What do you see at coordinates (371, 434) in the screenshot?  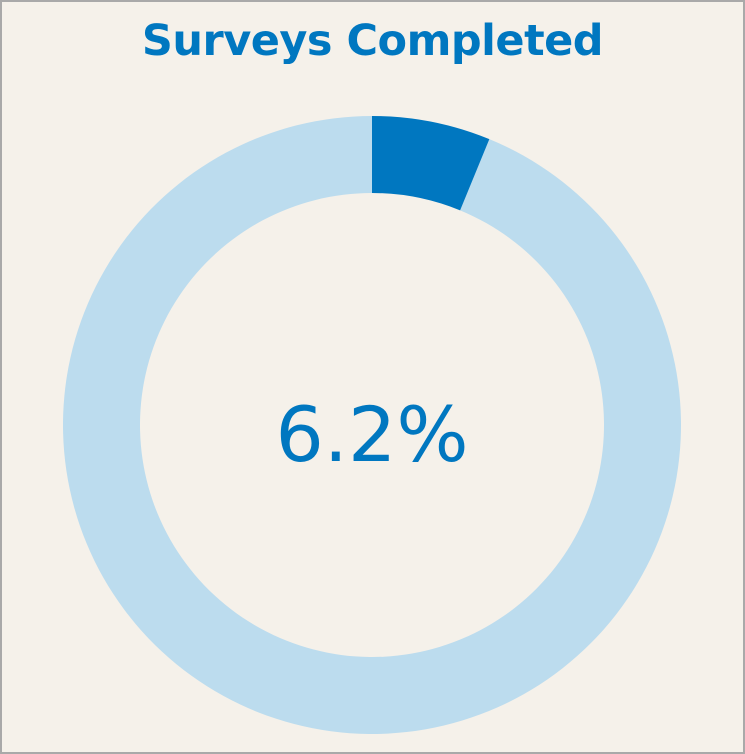 I see `center-value-label: 6.2%` at bounding box center [371, 434].